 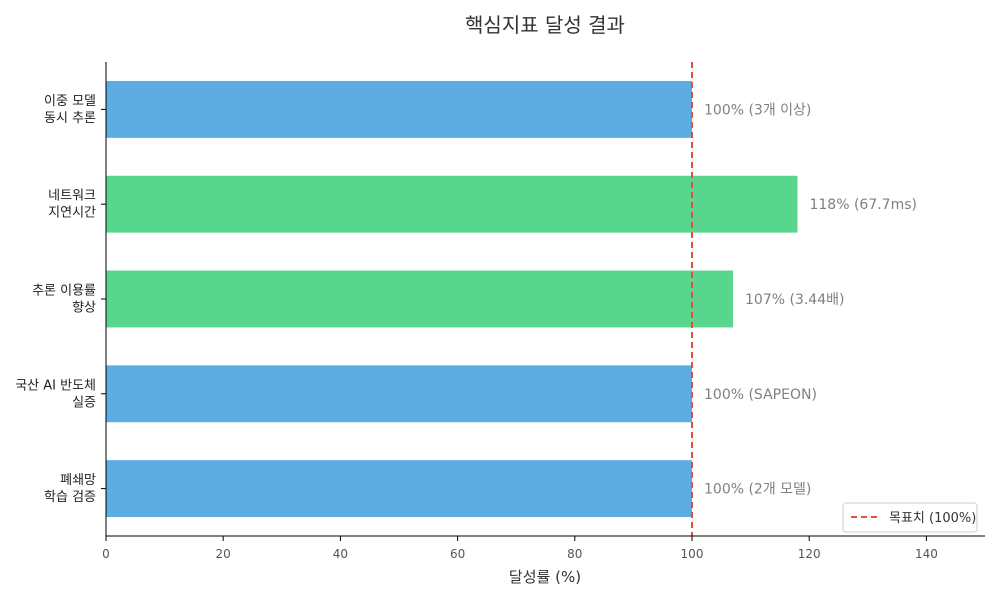 What do you see at coordinates (757, 490) in the screenshot?
I see `bar-value-label: 100% (2개 모델)` at bounding box center [757, 490].